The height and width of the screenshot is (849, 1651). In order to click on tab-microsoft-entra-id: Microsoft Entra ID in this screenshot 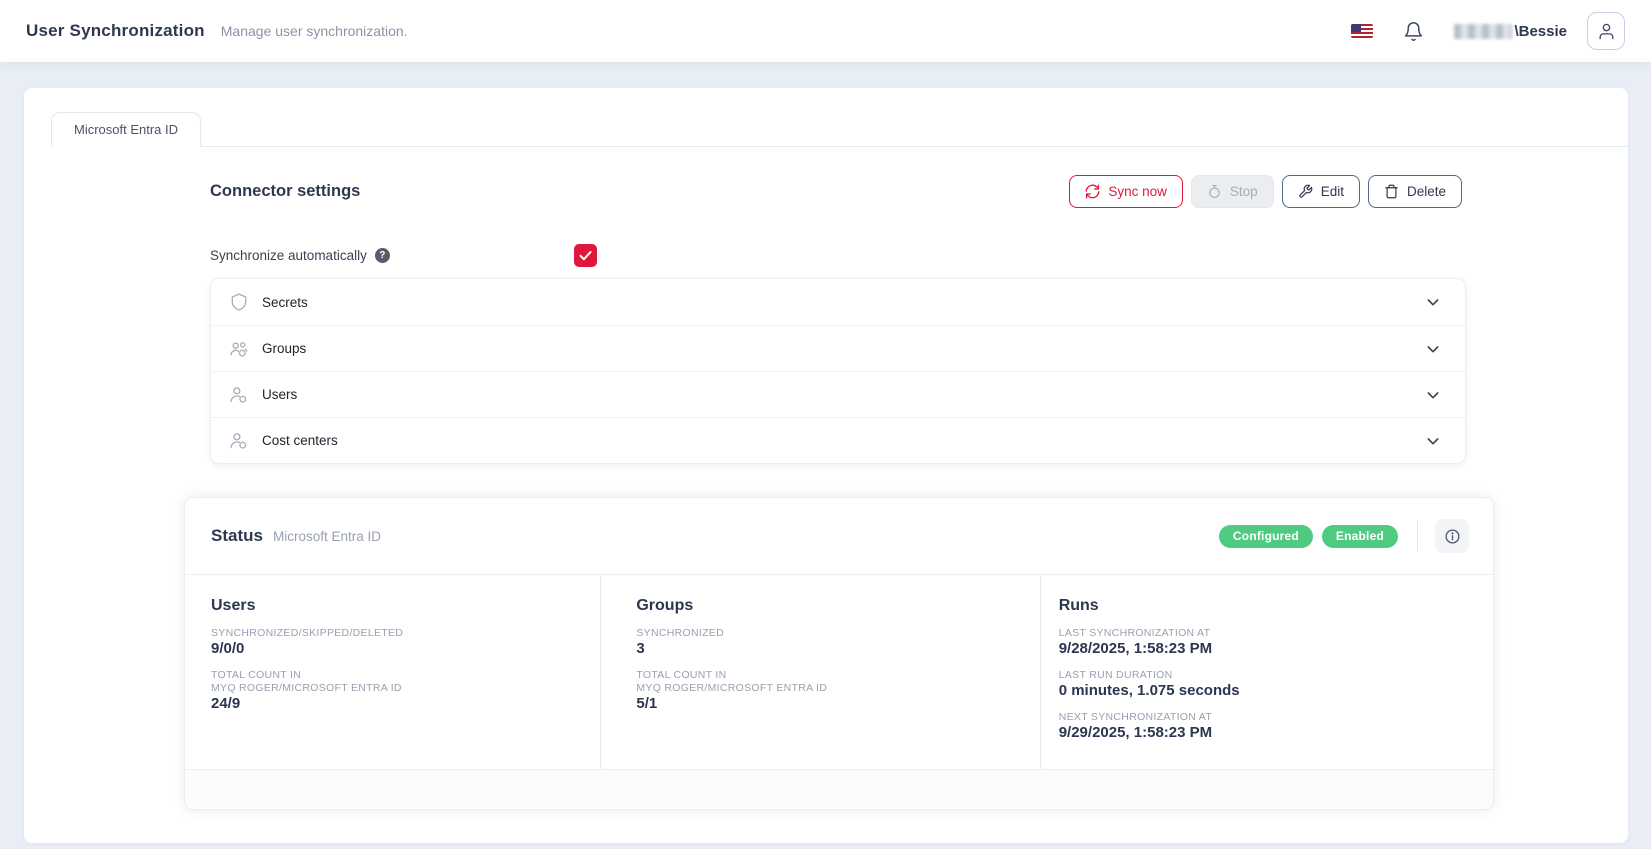, I will do `click(126, 129)`.